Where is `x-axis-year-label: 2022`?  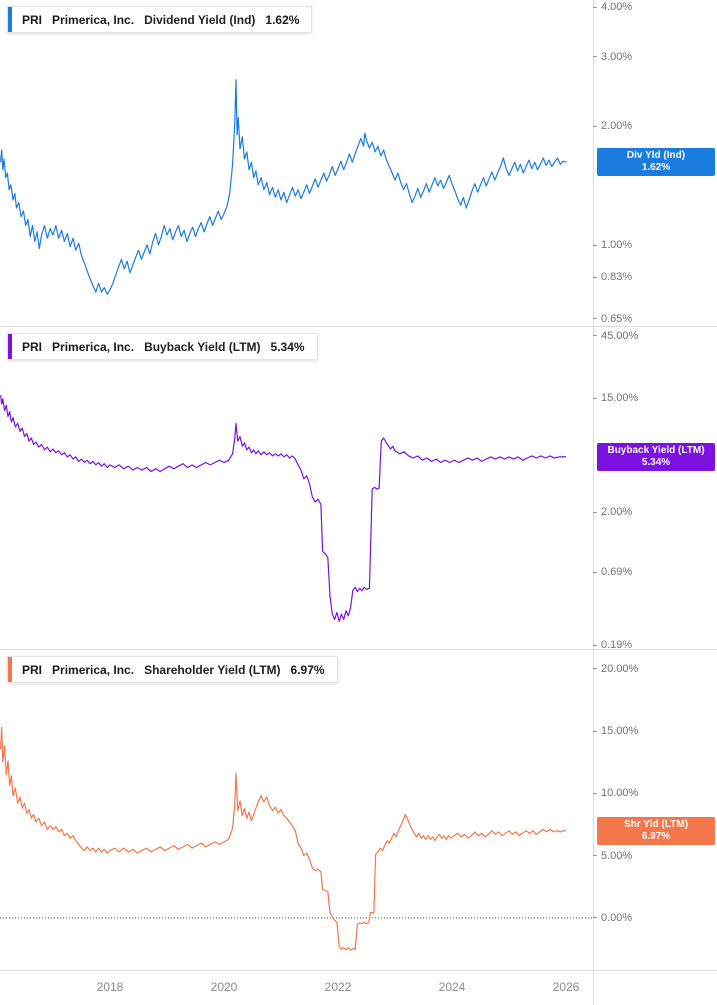 x-axis-year-label: 2022 is located at coordinates (338, 987).